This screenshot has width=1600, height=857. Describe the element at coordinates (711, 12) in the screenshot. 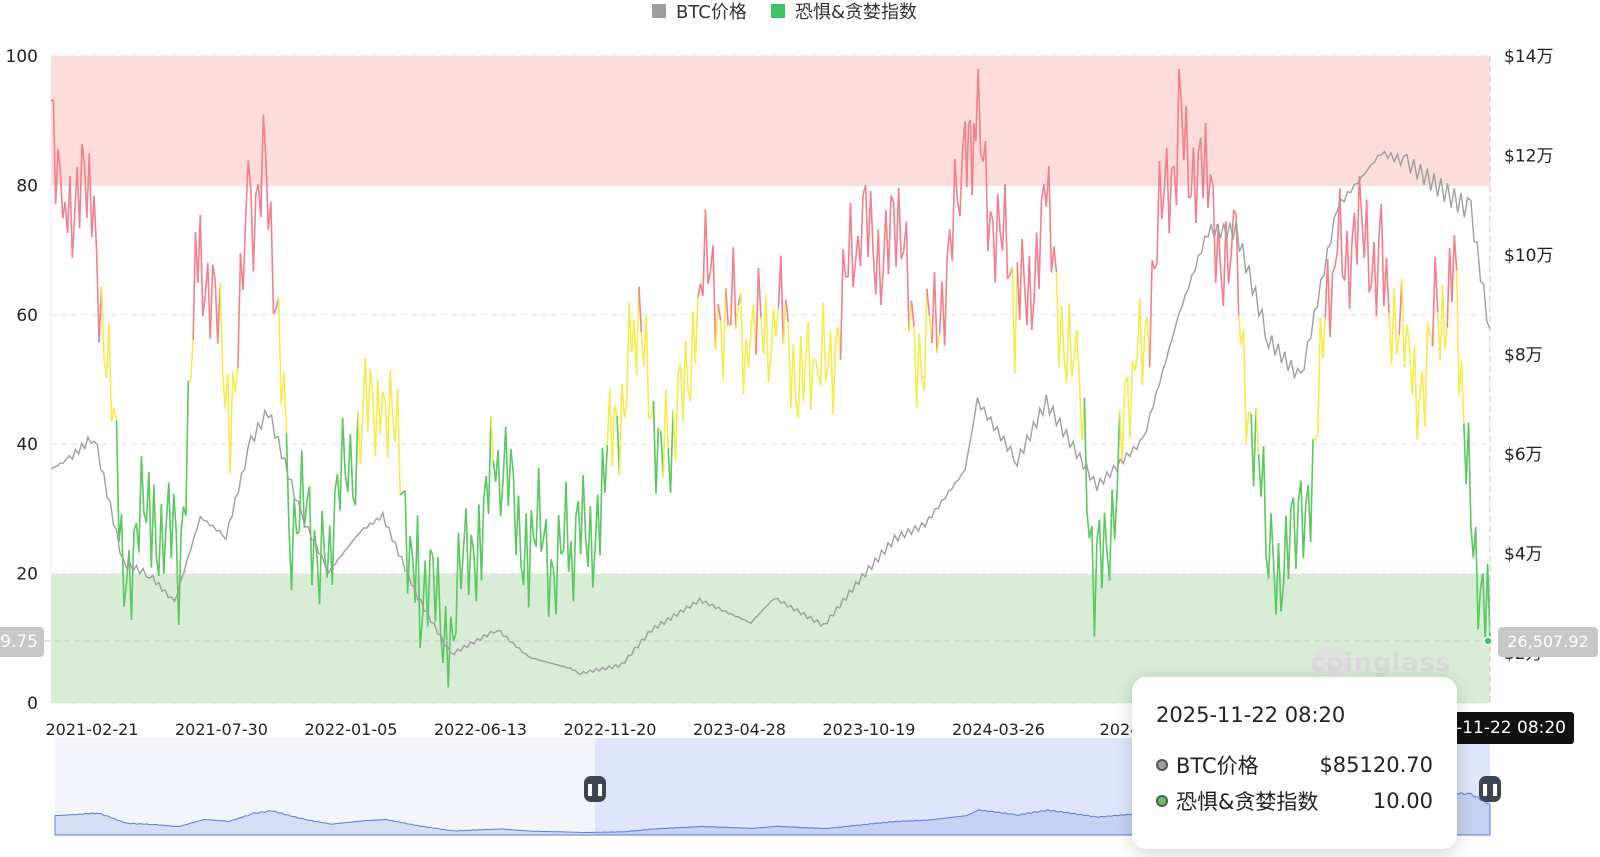

I see `legend-btc-label: BTC价格` at that location.